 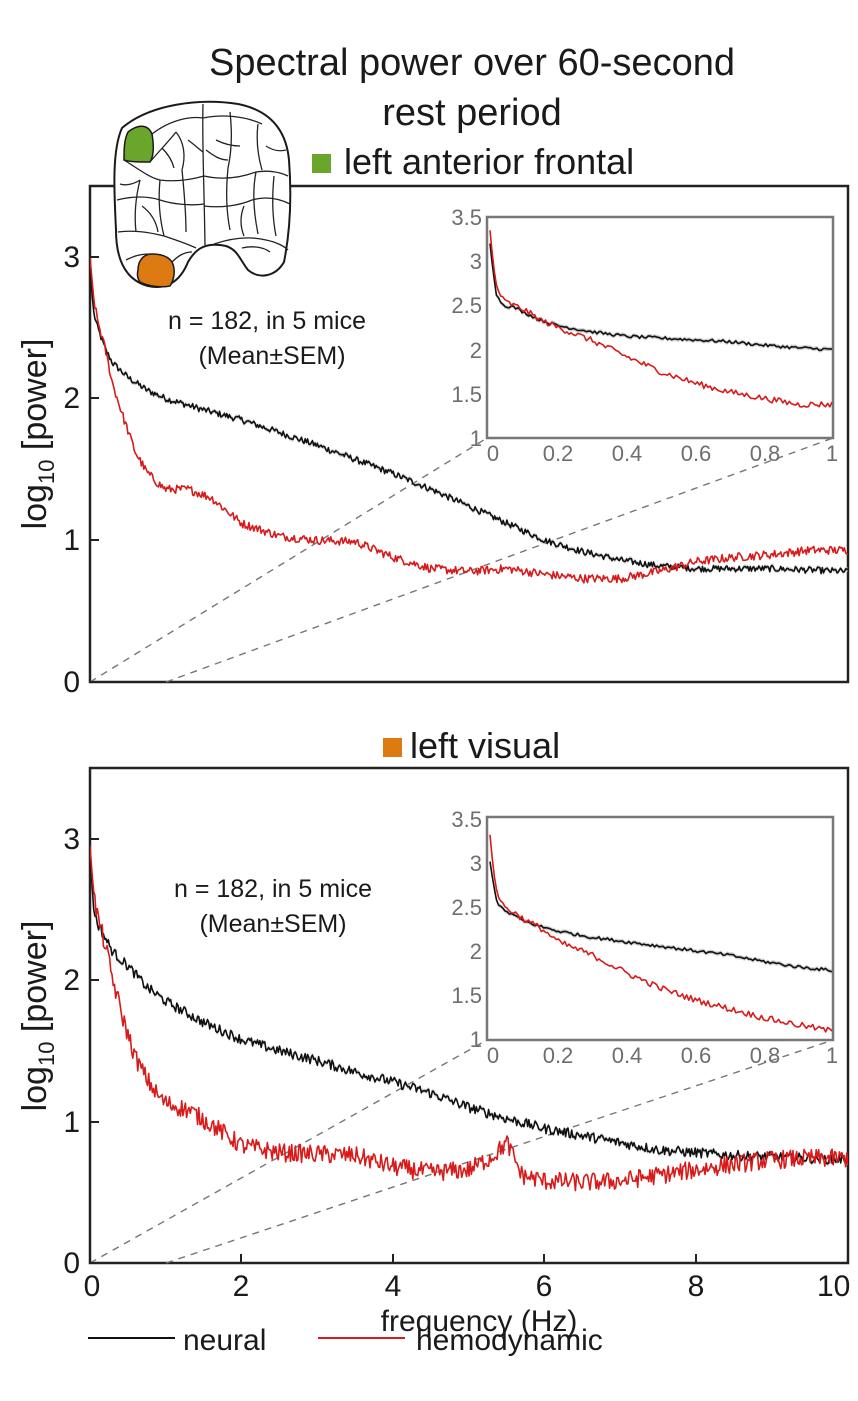 I want to click on panel1-inset-xtick-0: 0, so click(x=493, y=453).